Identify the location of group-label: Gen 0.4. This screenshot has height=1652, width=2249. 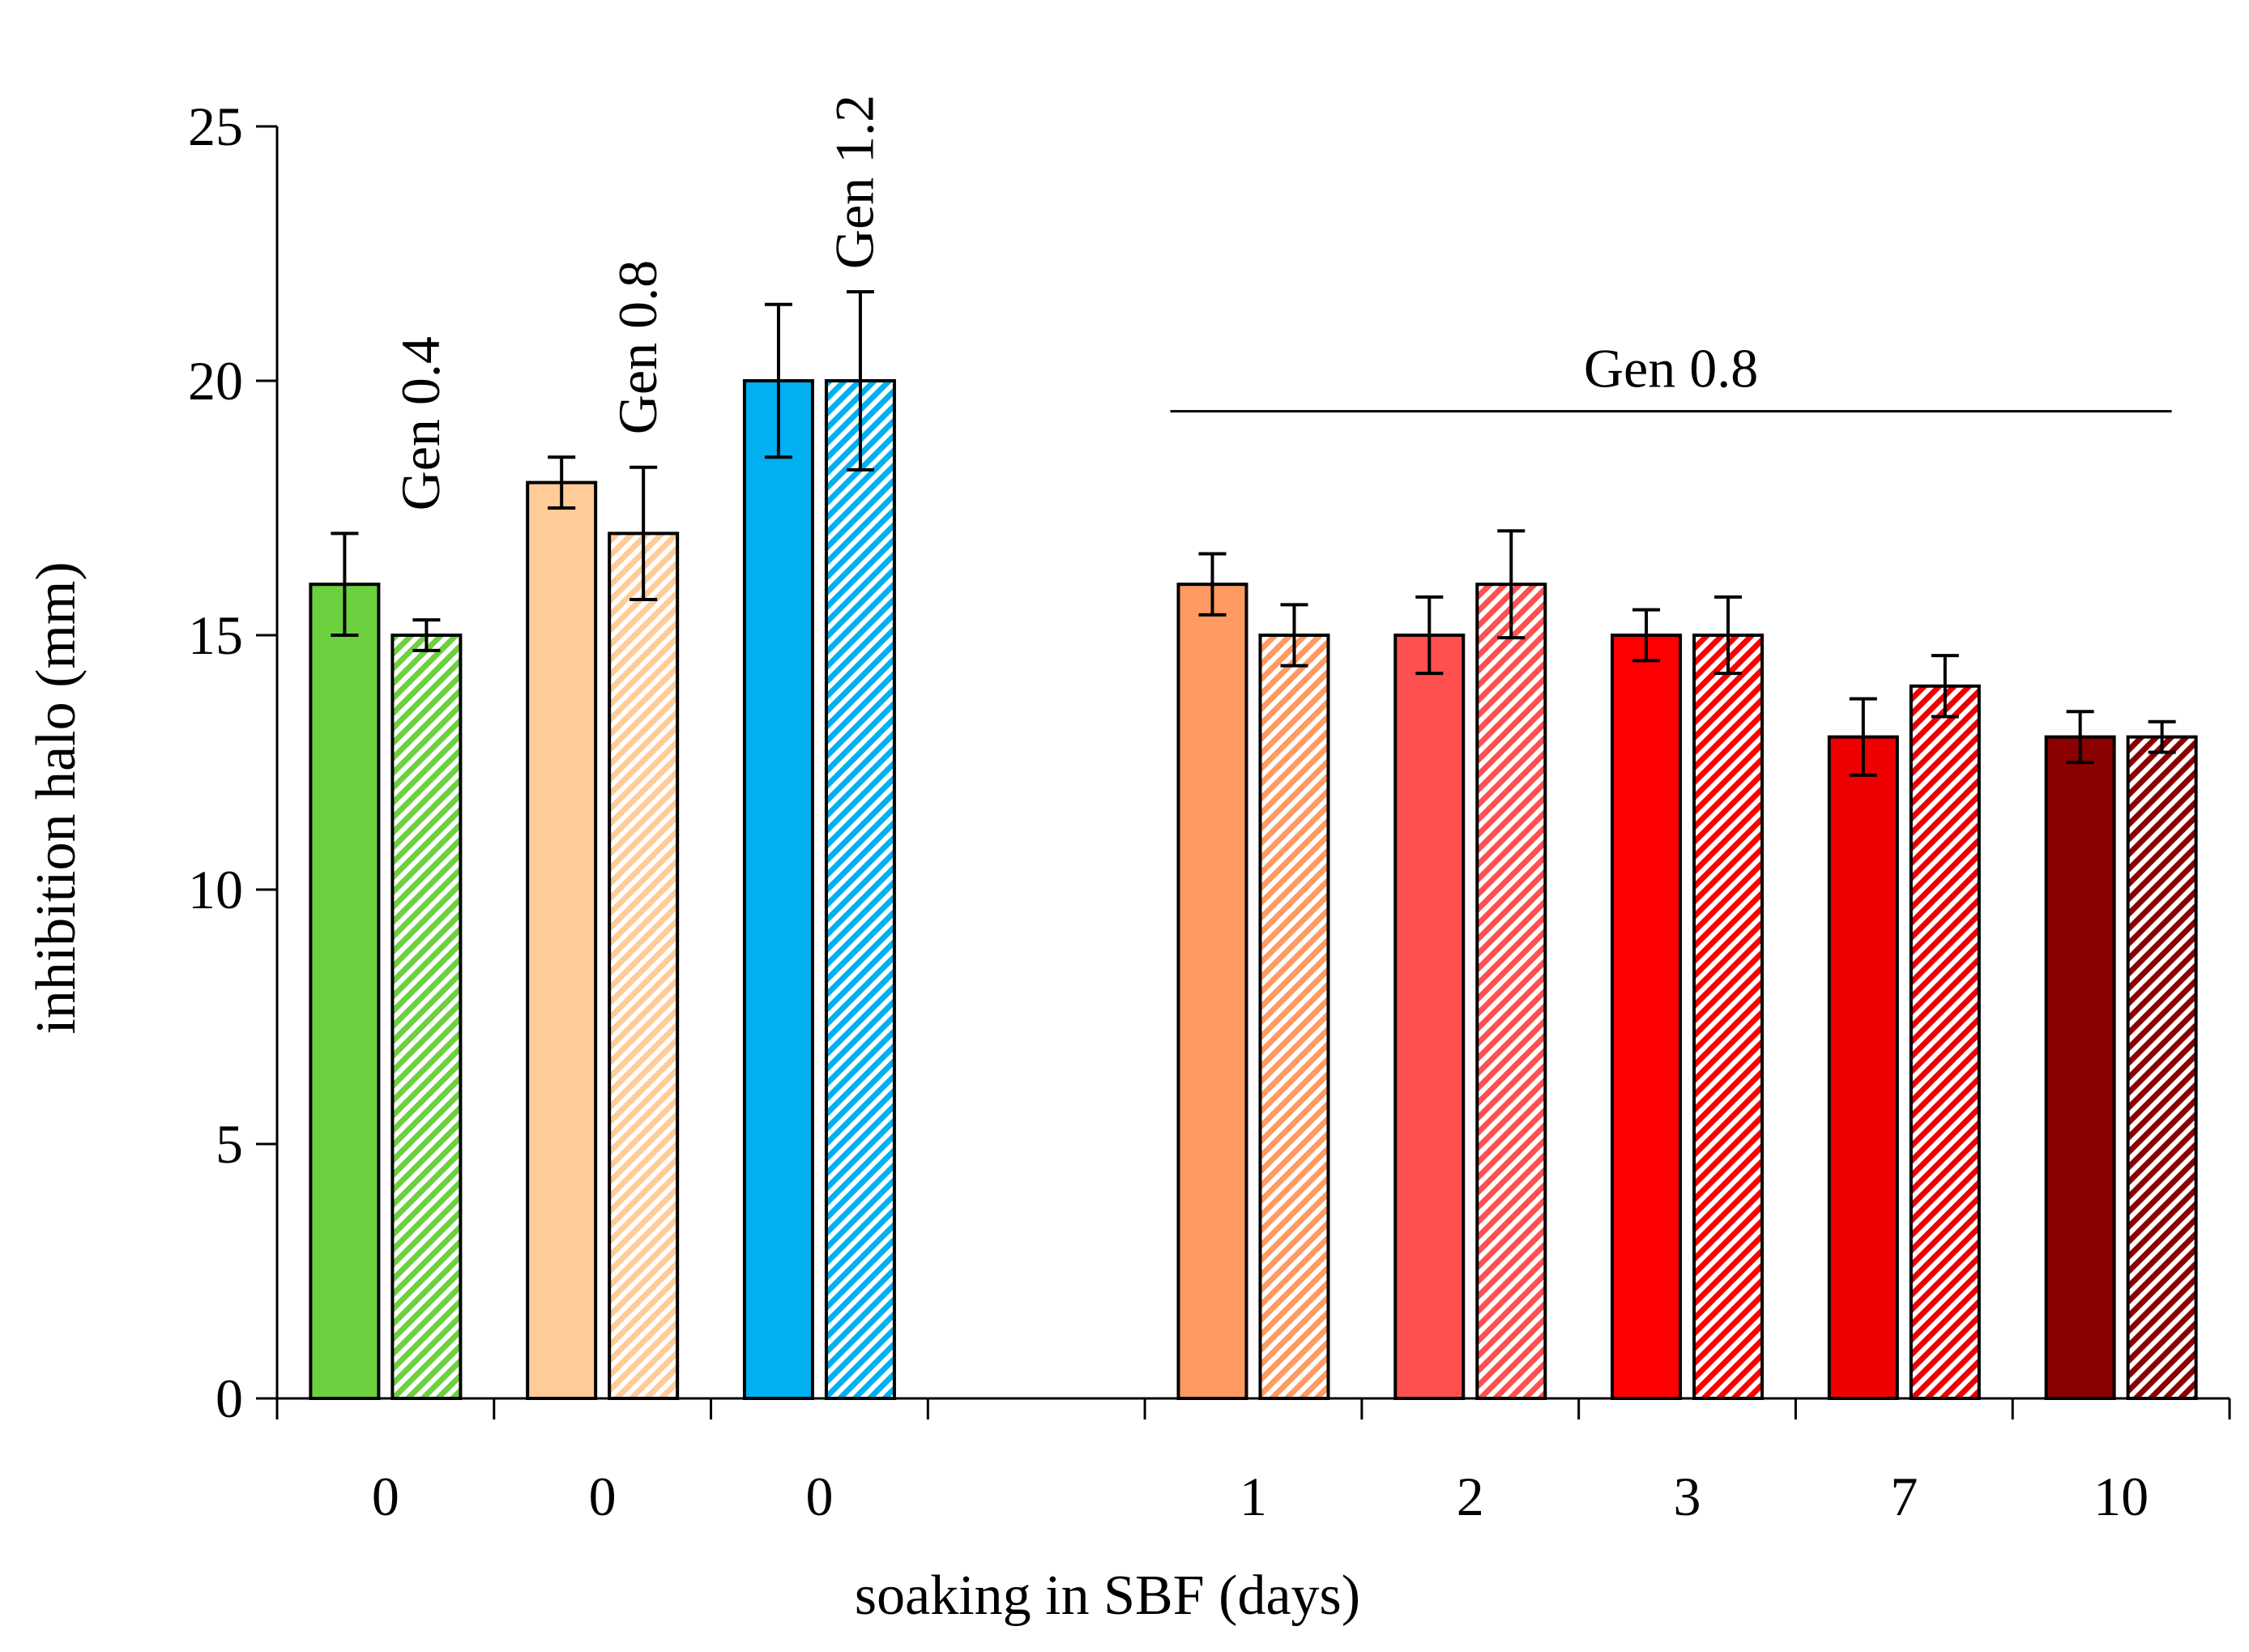
(420, 423).